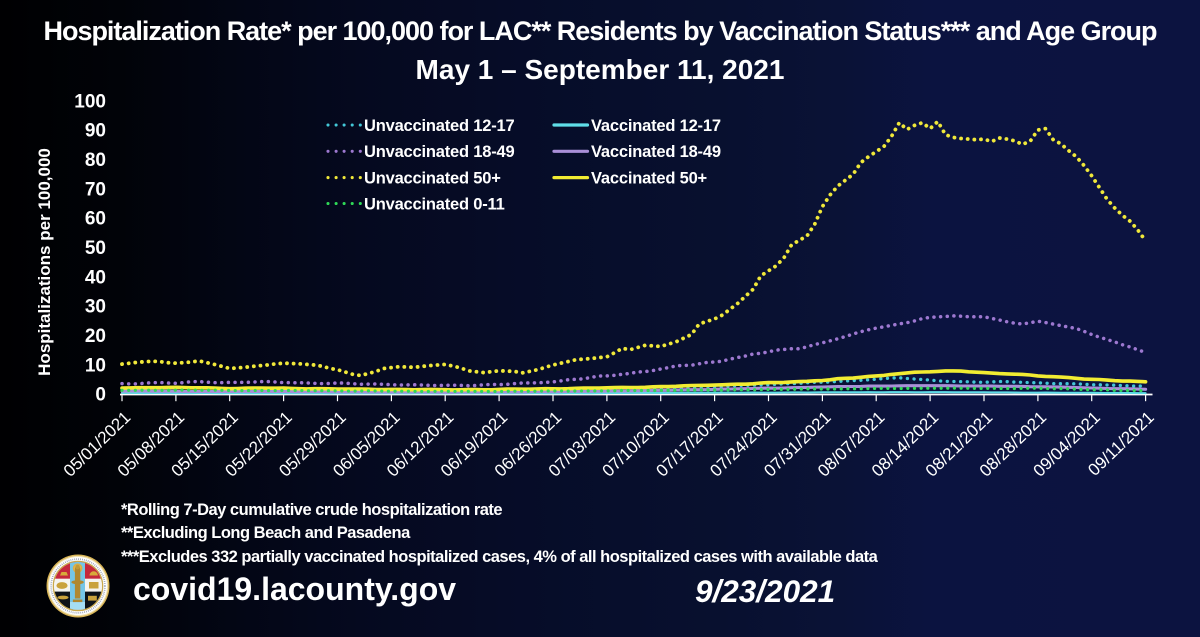 The image size is (1200, 637). What do you see at coordinates (95, 160) in the screenshot?
I see `svg-text: 80` at bounding box center [95, 160].